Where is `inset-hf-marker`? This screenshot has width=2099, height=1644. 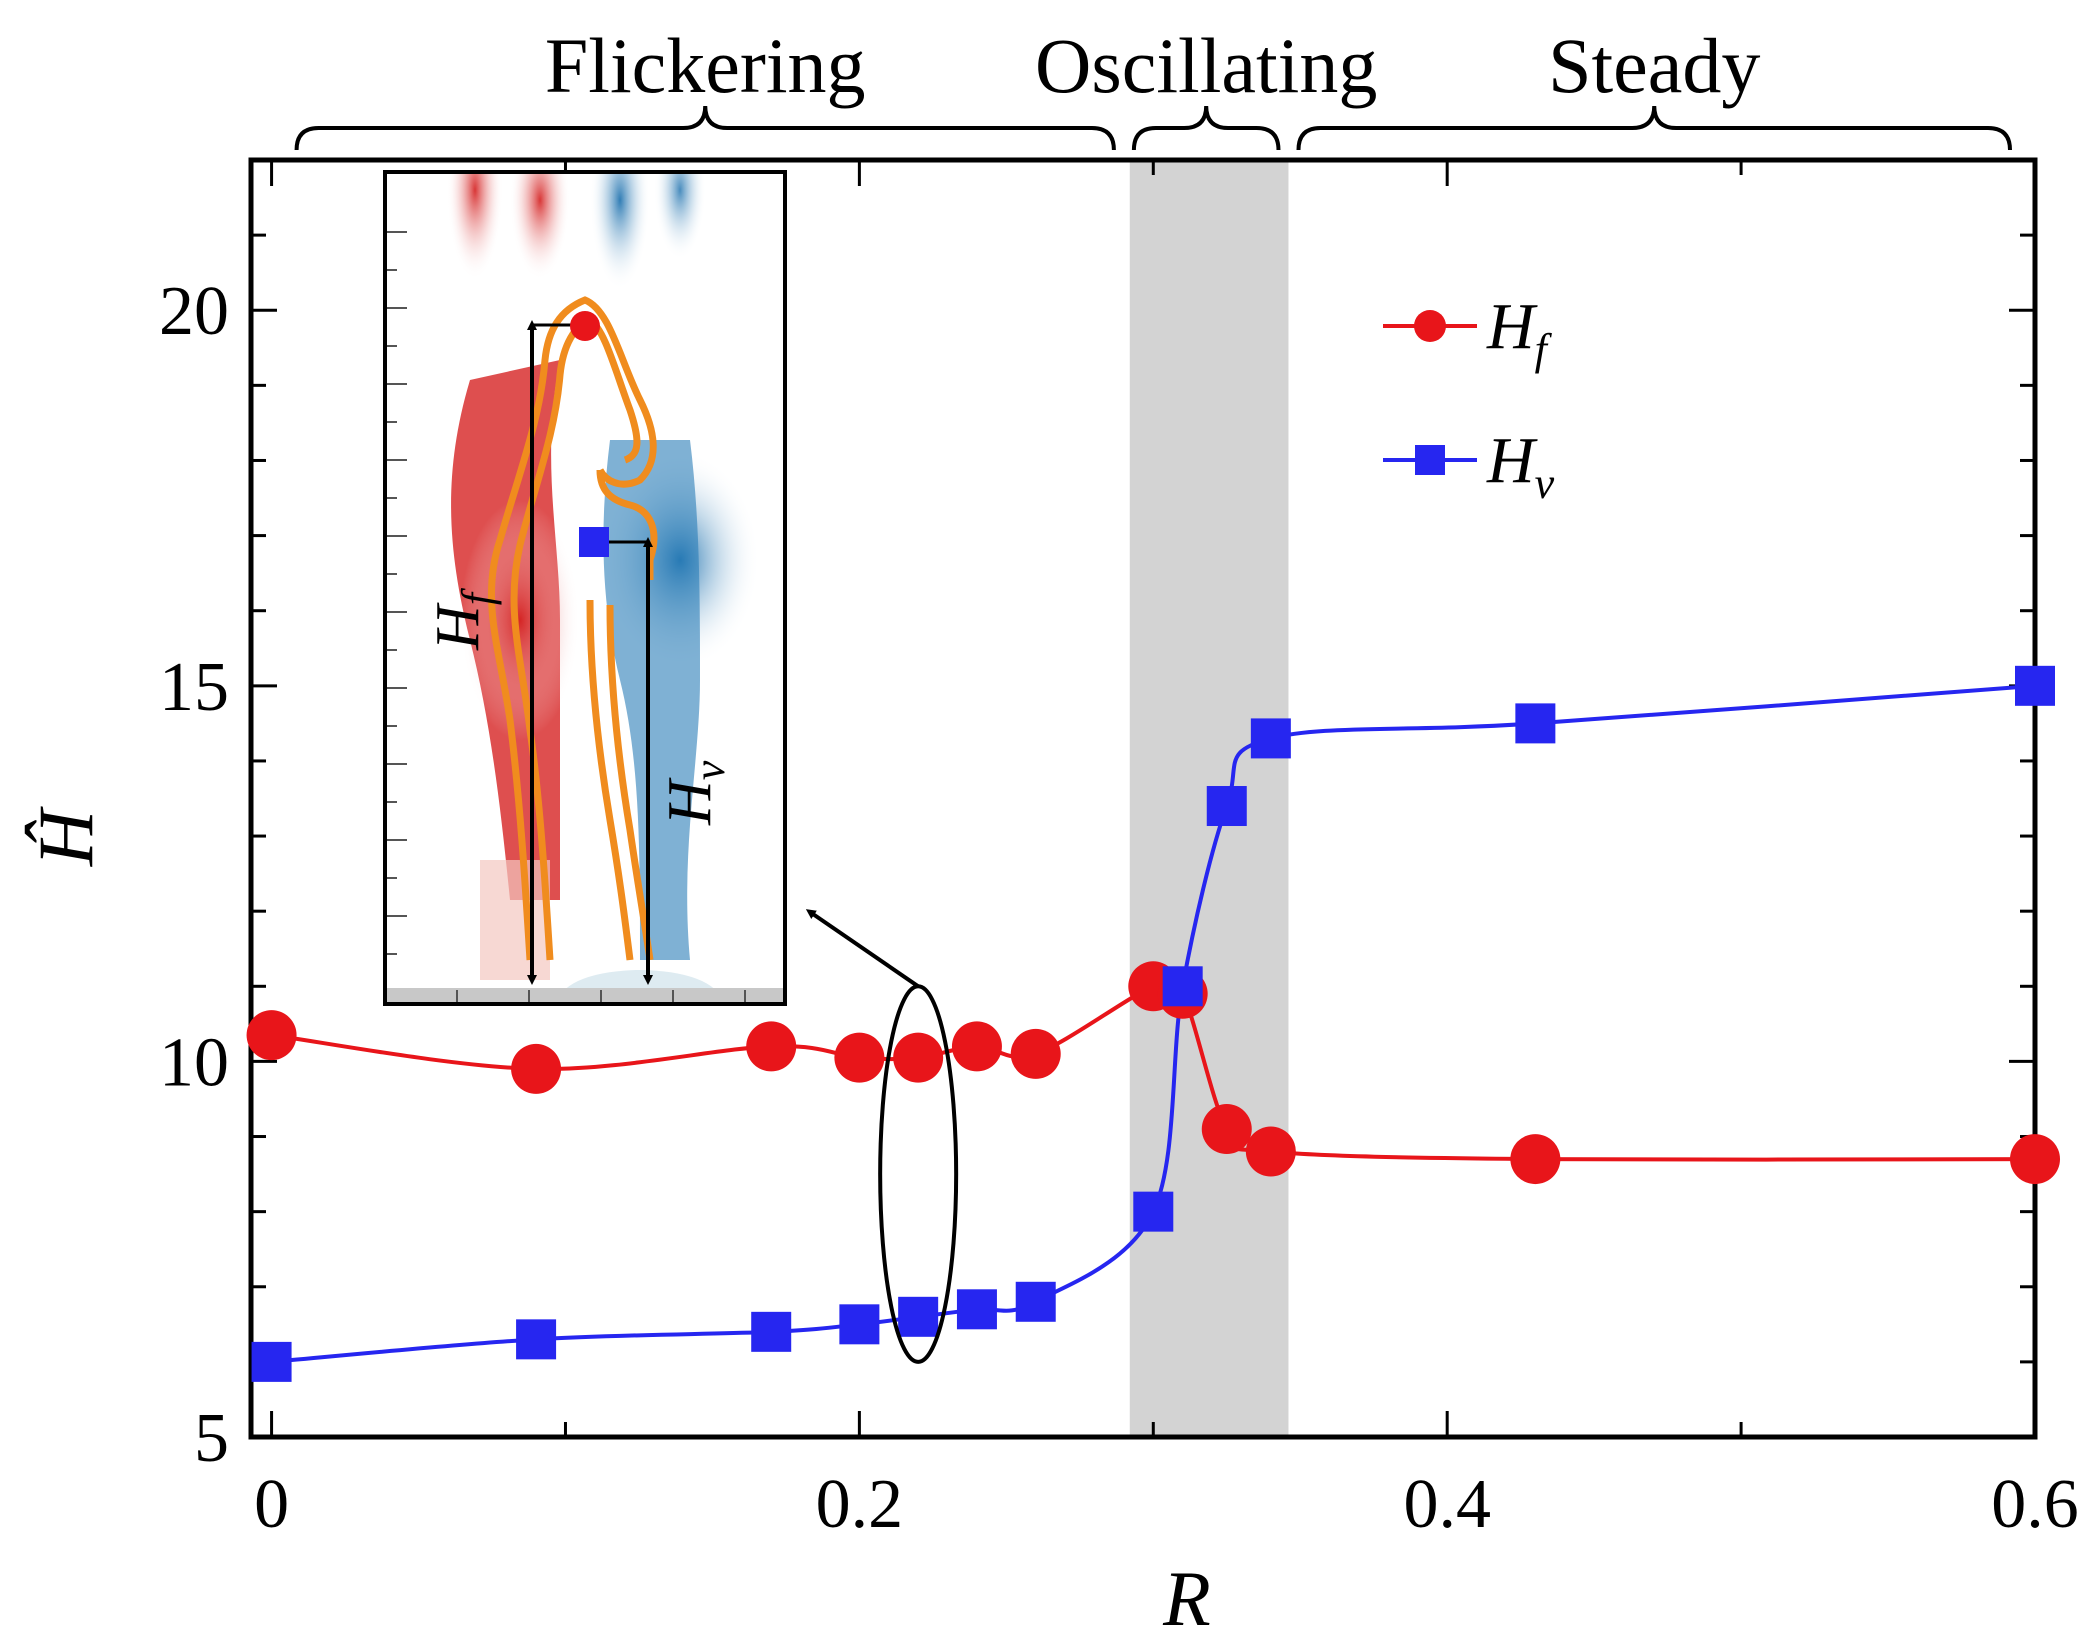
inset-hf-marker is located at coordinates (585, 326).